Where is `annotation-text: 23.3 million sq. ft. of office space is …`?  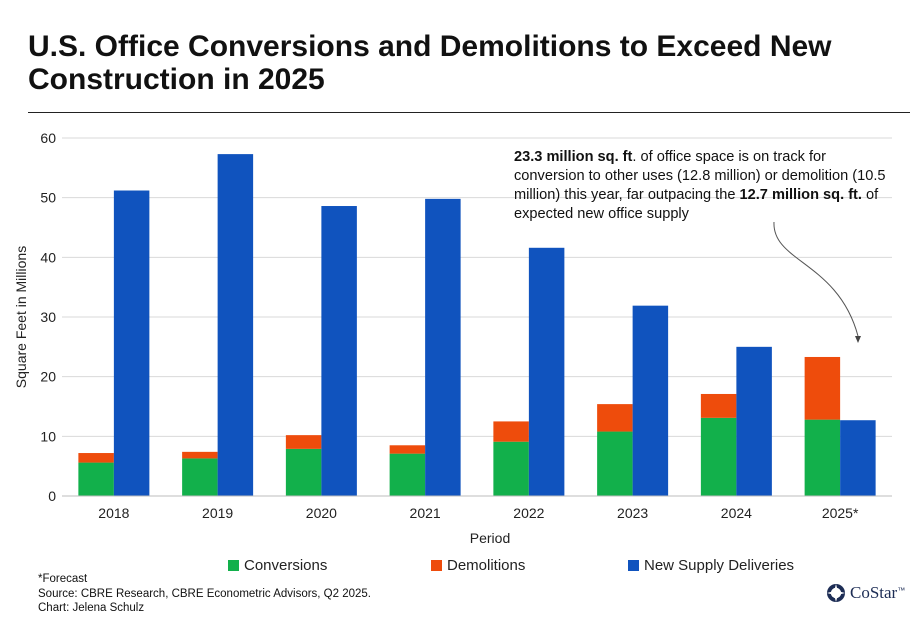
annotation-text: 23.3 million sq. ft. of office space is … is located at coordinates (706, 186).